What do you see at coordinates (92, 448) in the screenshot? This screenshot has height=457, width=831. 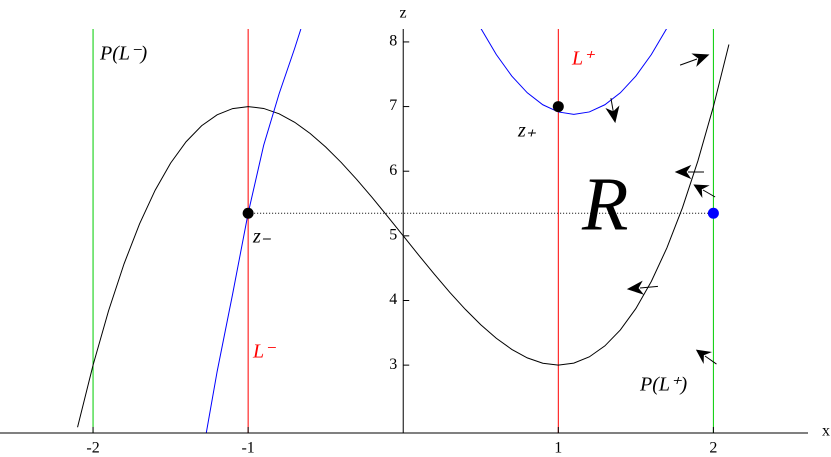 I see `x-tick-label: -2` at bounding box center [92, 448].